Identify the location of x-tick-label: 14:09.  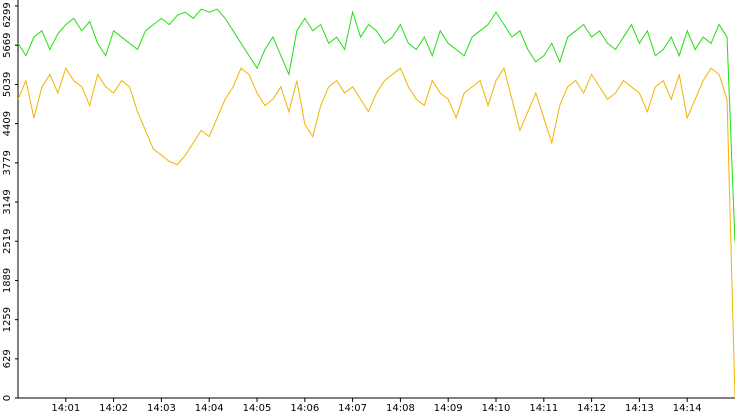
(448, 408).